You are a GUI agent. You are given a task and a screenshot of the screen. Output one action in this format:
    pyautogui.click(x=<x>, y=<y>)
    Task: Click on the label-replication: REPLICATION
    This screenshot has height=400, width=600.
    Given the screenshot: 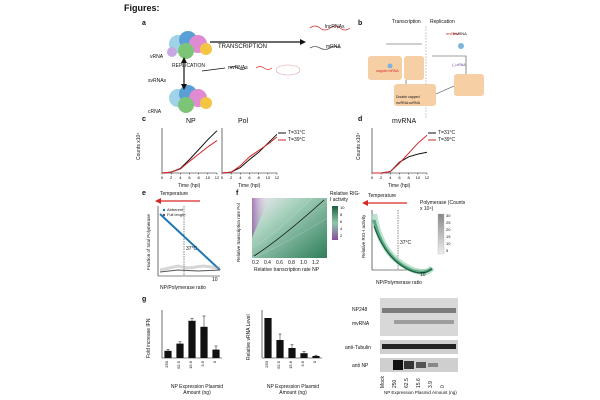 What is the action you would take?
    pyautogui.click(x=188, y=66)
    